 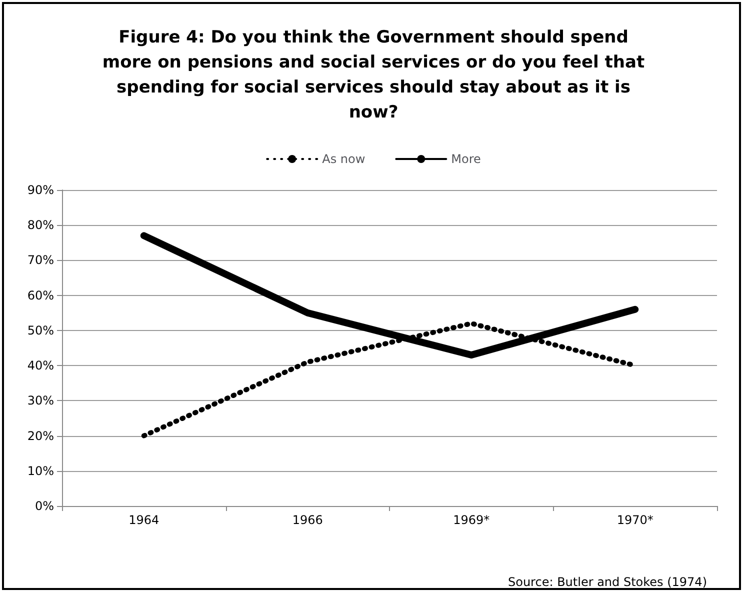 What do you see at coordinates (608, 582) in the screenshot?
I see `source-note: Source: Butler and Stokes (1974)` at bounding box center [608, 582].